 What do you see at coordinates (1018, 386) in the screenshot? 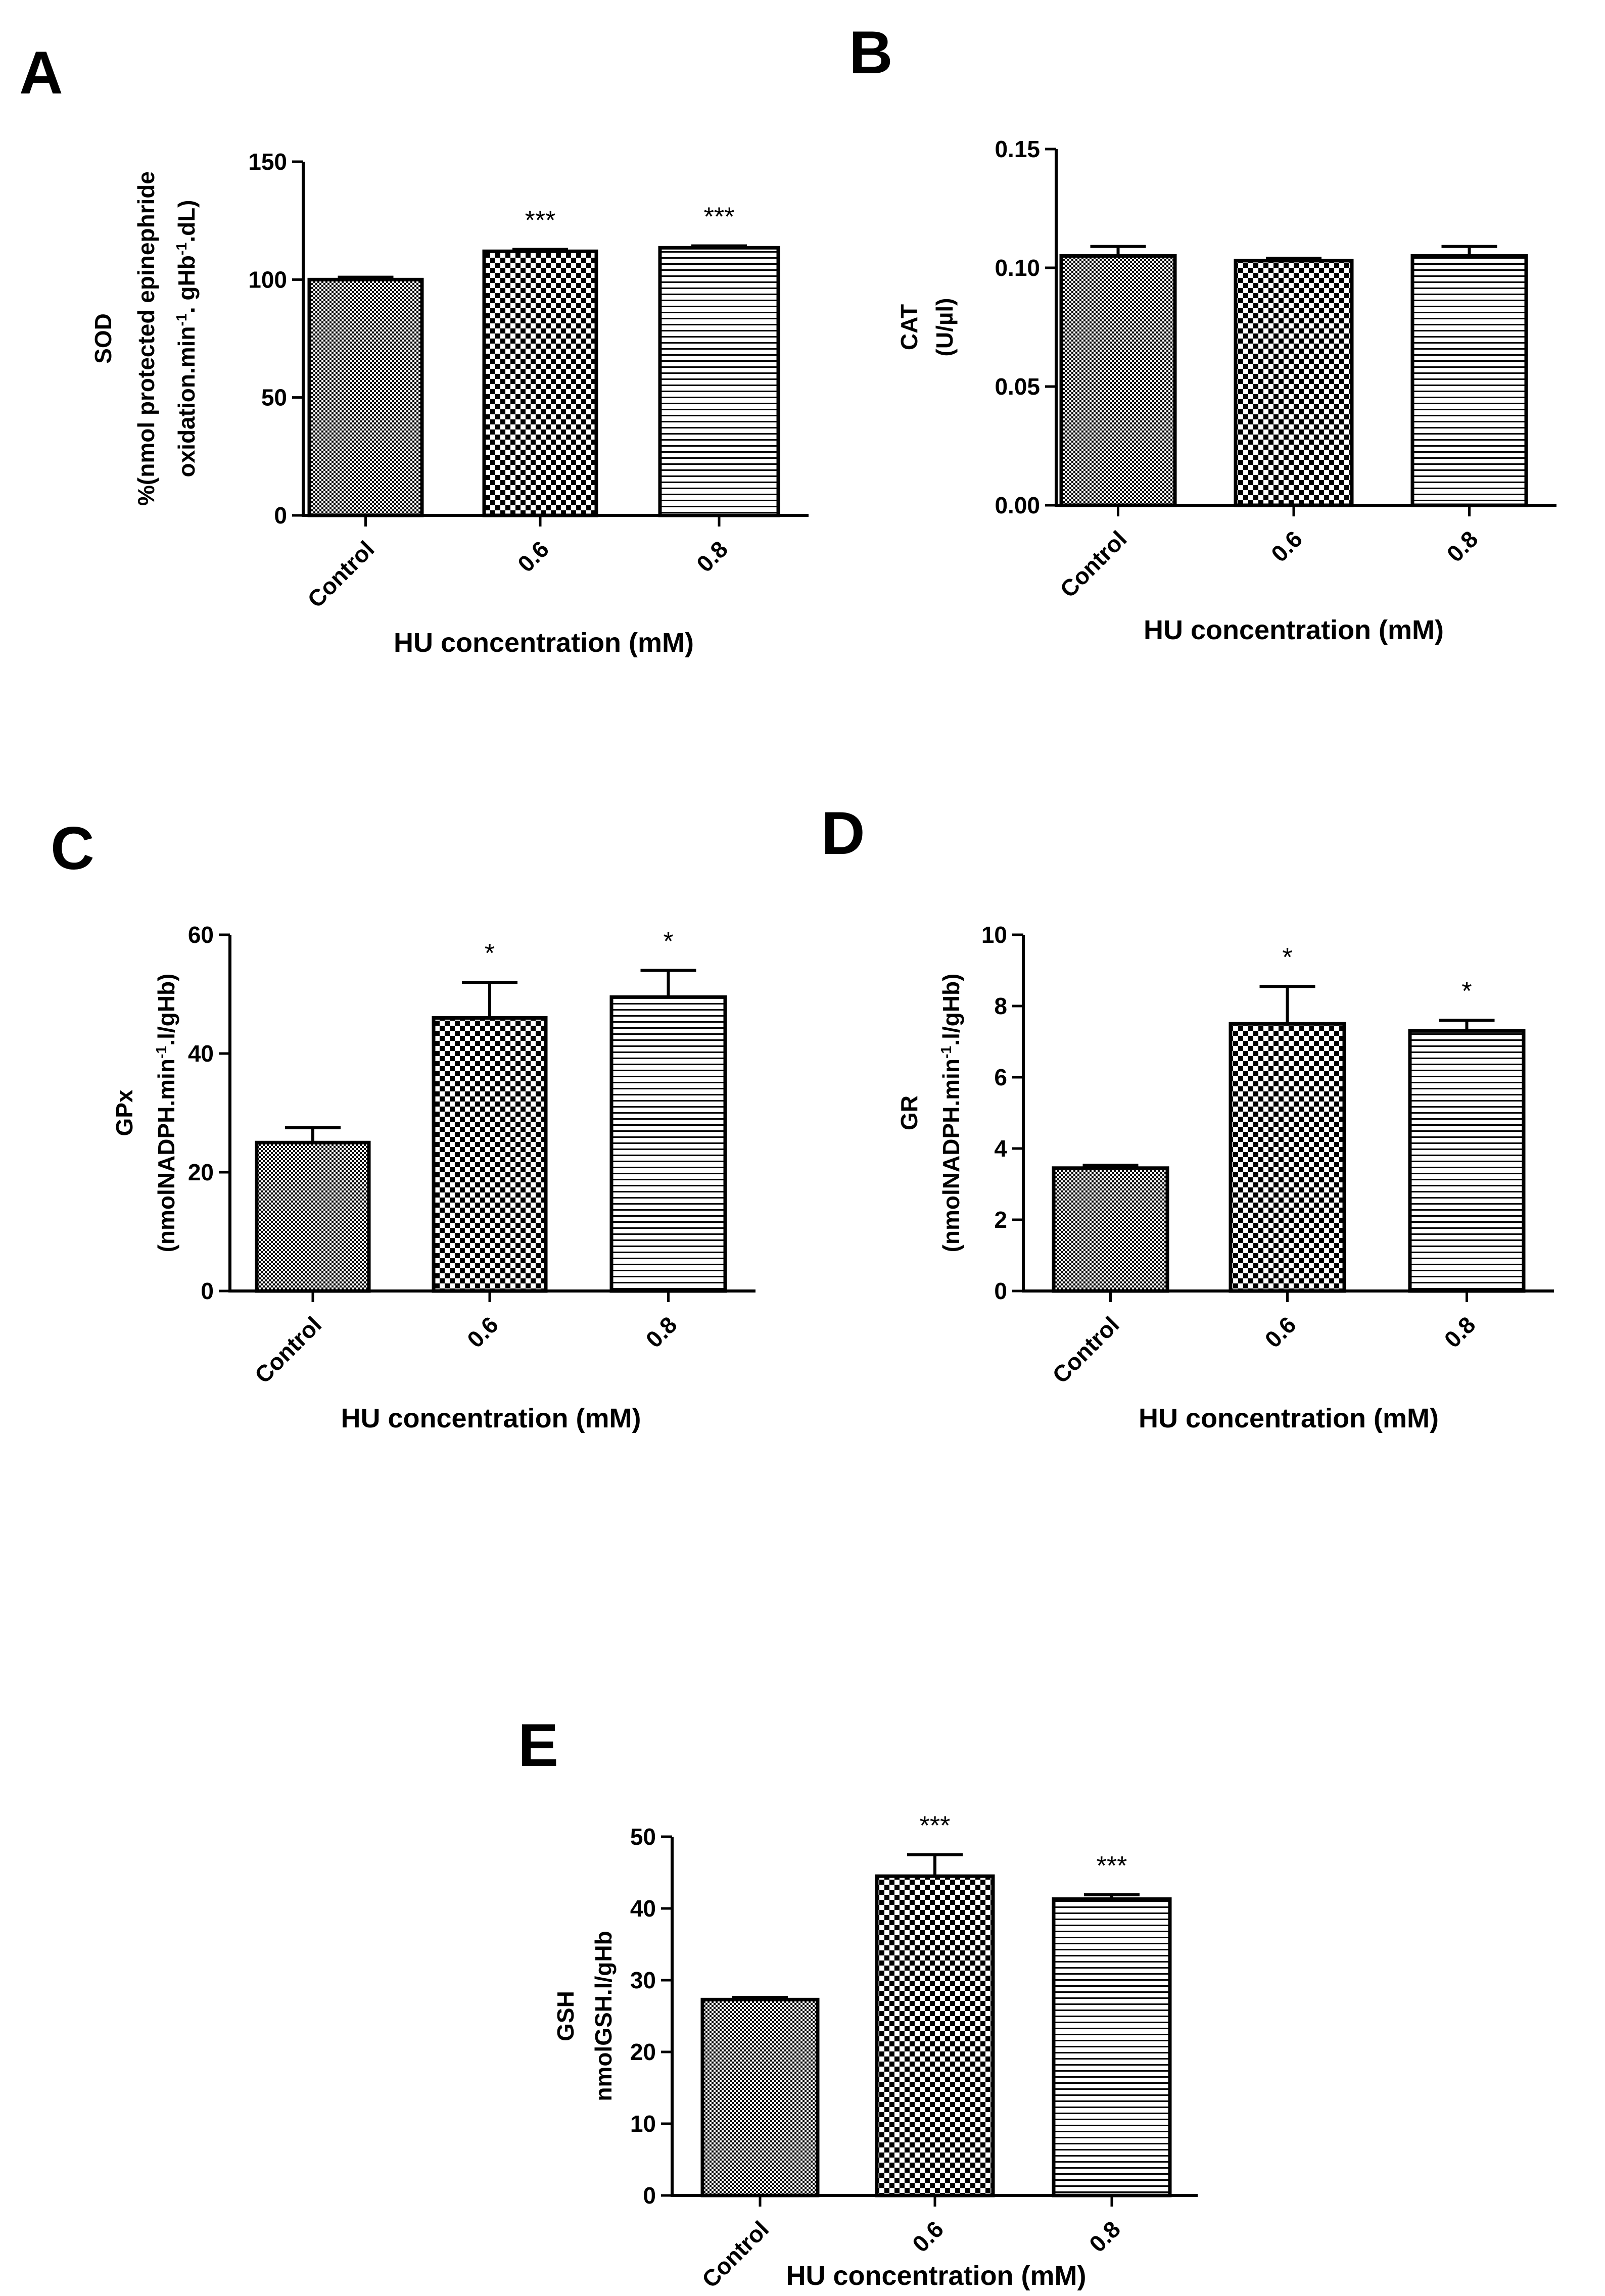
I see `y-tick-label: 0.05` at bounding box center [1018, 386].